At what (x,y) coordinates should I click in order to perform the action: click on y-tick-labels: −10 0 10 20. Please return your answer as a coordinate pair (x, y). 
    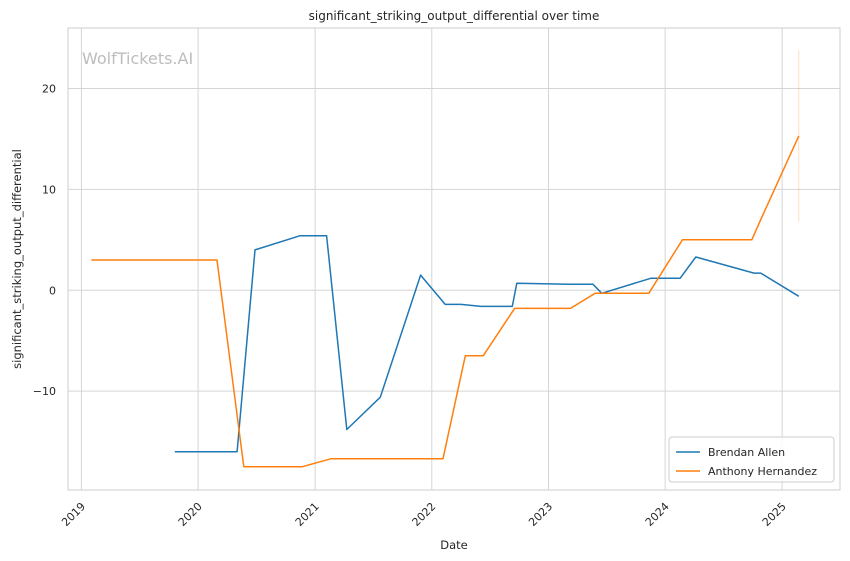
    Looking at the image, I should click on (44, 241).